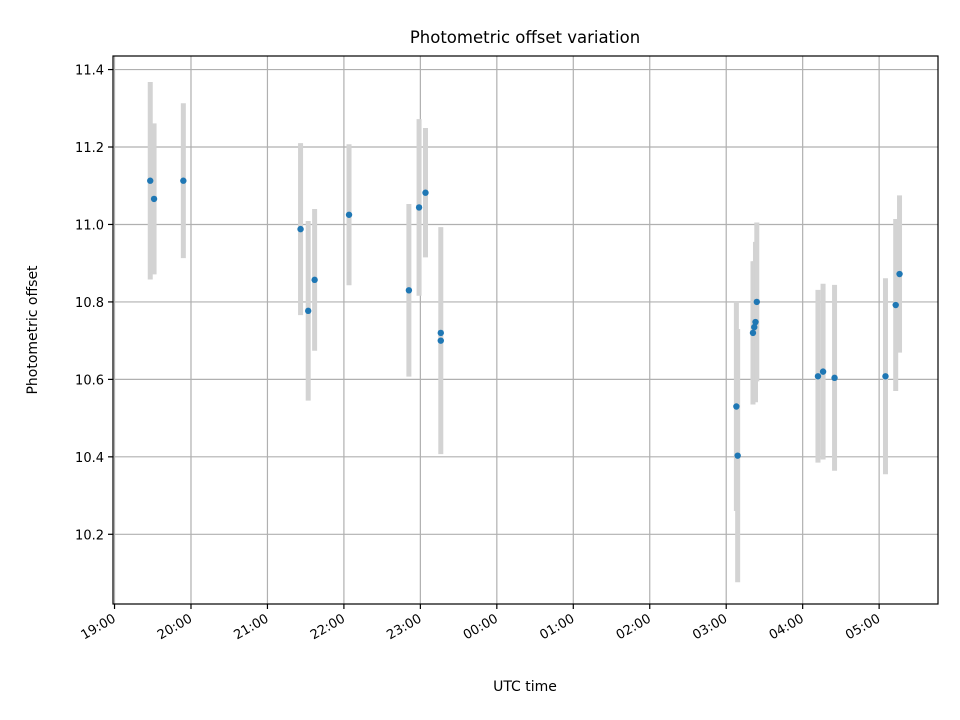 This screenshot has width=960, height=720. I want to click on y-axis-ticks: 10.2 10.4 10.6 10.8 11.0 11.2 11.4, so click(94, 303).